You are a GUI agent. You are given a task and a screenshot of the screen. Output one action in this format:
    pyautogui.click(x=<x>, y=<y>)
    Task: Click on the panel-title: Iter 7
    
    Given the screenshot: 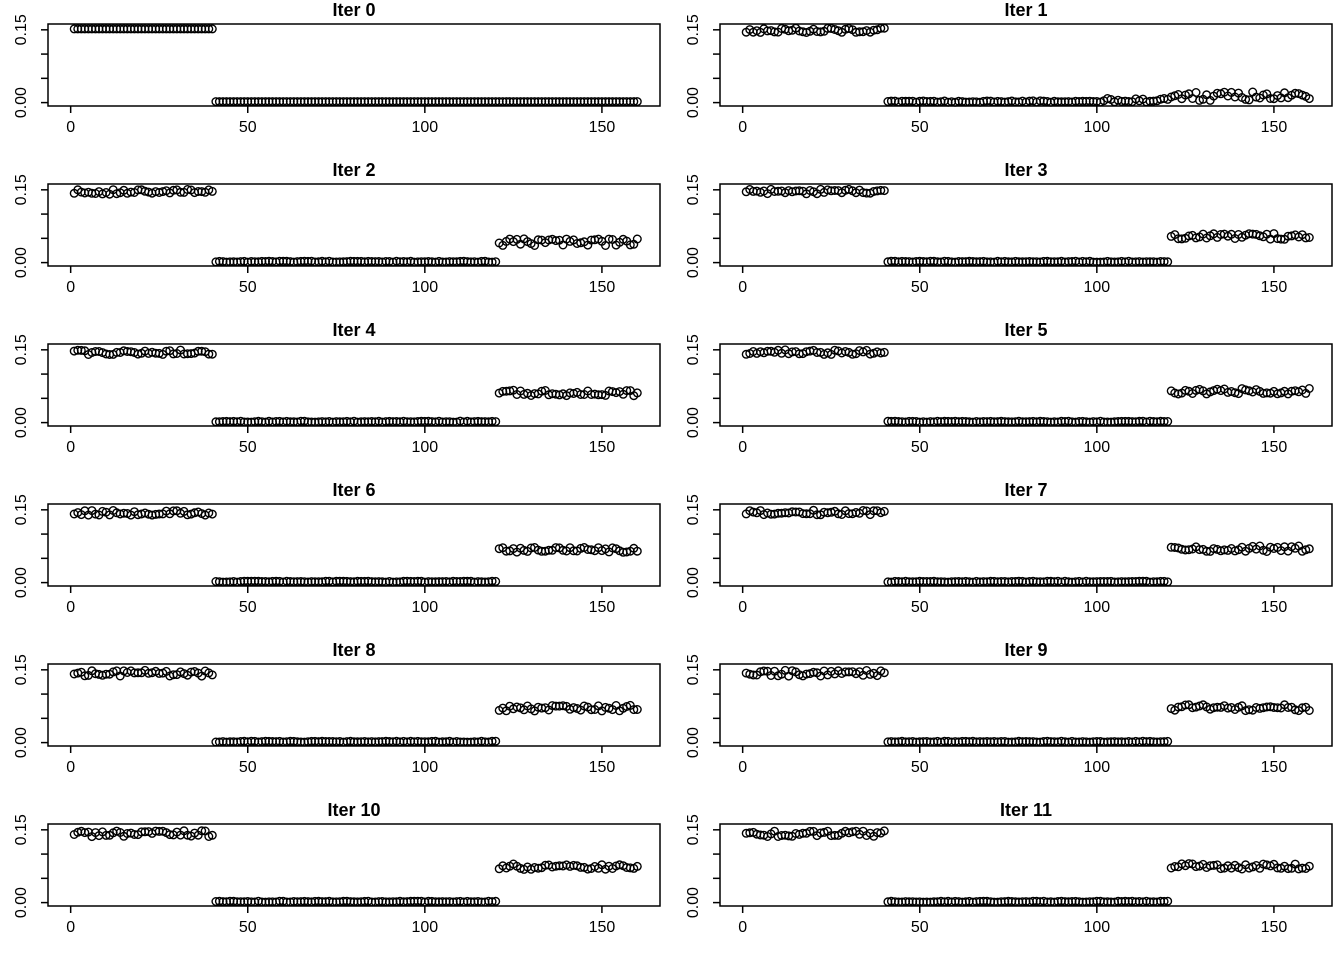 What is the action you would take?
    pyautogui.click(x=1025, y=490)
    